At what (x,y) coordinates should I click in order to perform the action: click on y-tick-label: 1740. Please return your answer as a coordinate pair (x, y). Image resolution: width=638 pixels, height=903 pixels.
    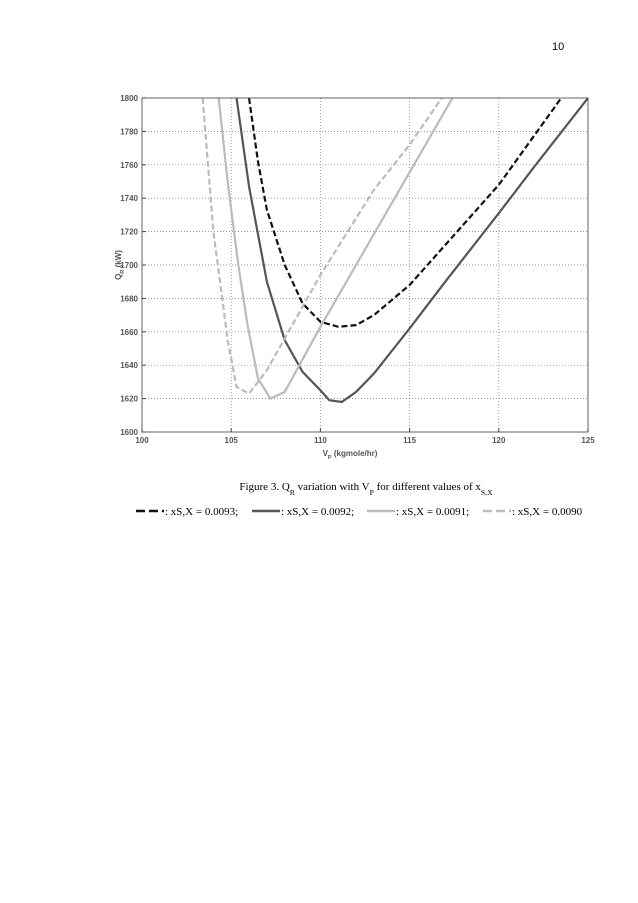
    Looking at the image, I should click on (129, 198).